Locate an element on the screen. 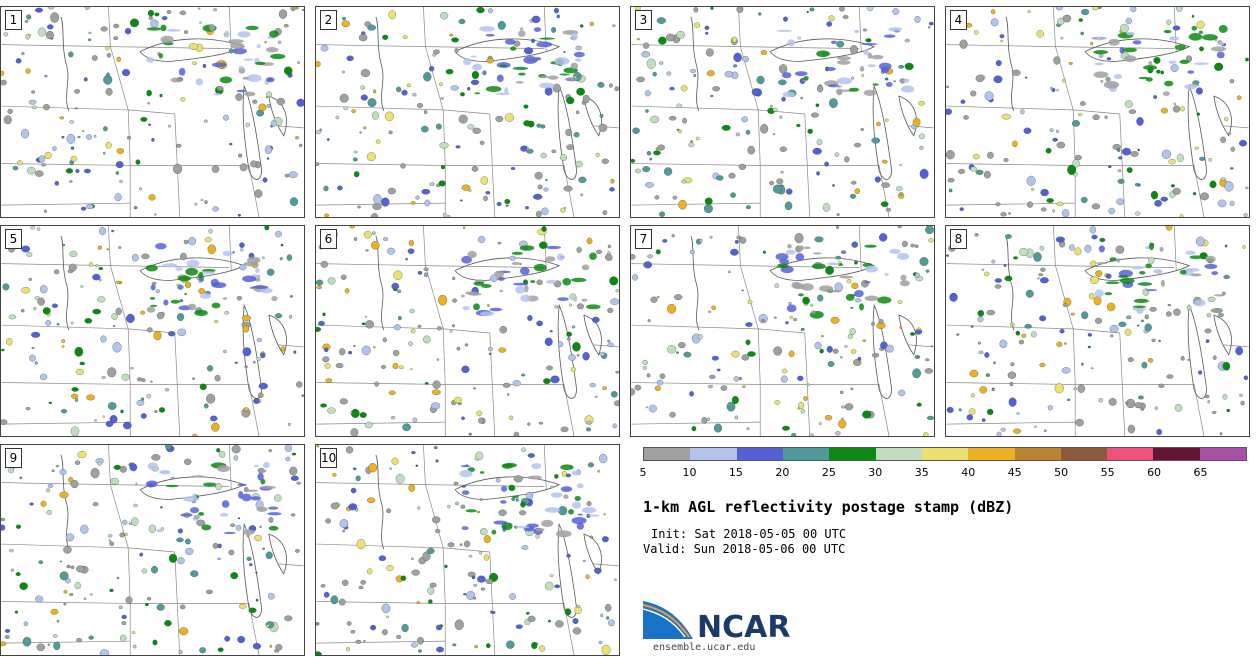  colorbar-tick-label: 25 is located at coordinates (828, 472).